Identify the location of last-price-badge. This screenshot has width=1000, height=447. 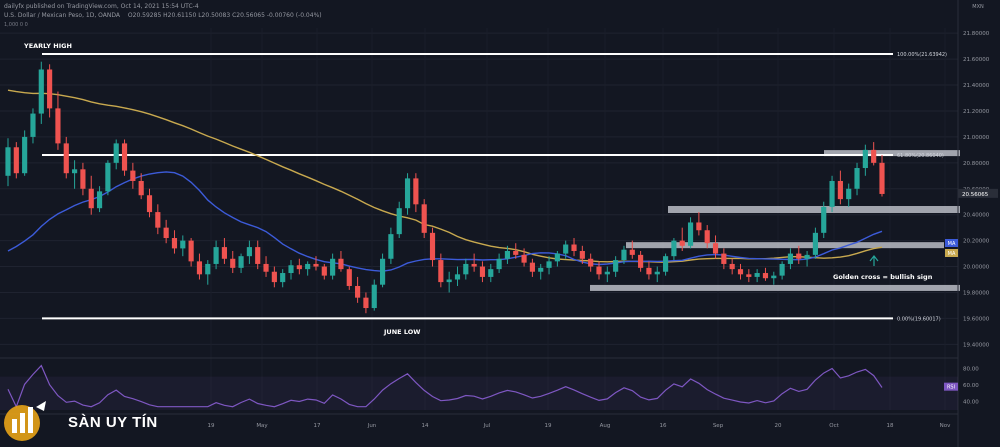
(978, 193).